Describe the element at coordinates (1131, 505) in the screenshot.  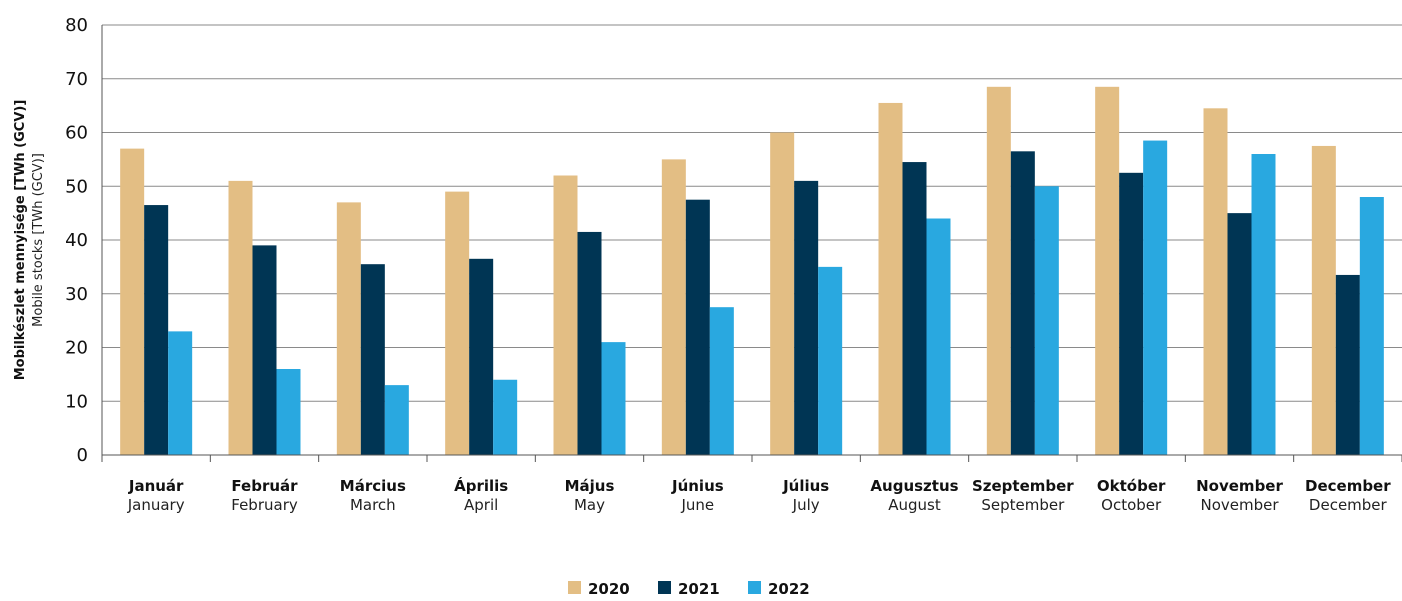
I see `x-category-label-en: October` at that location.